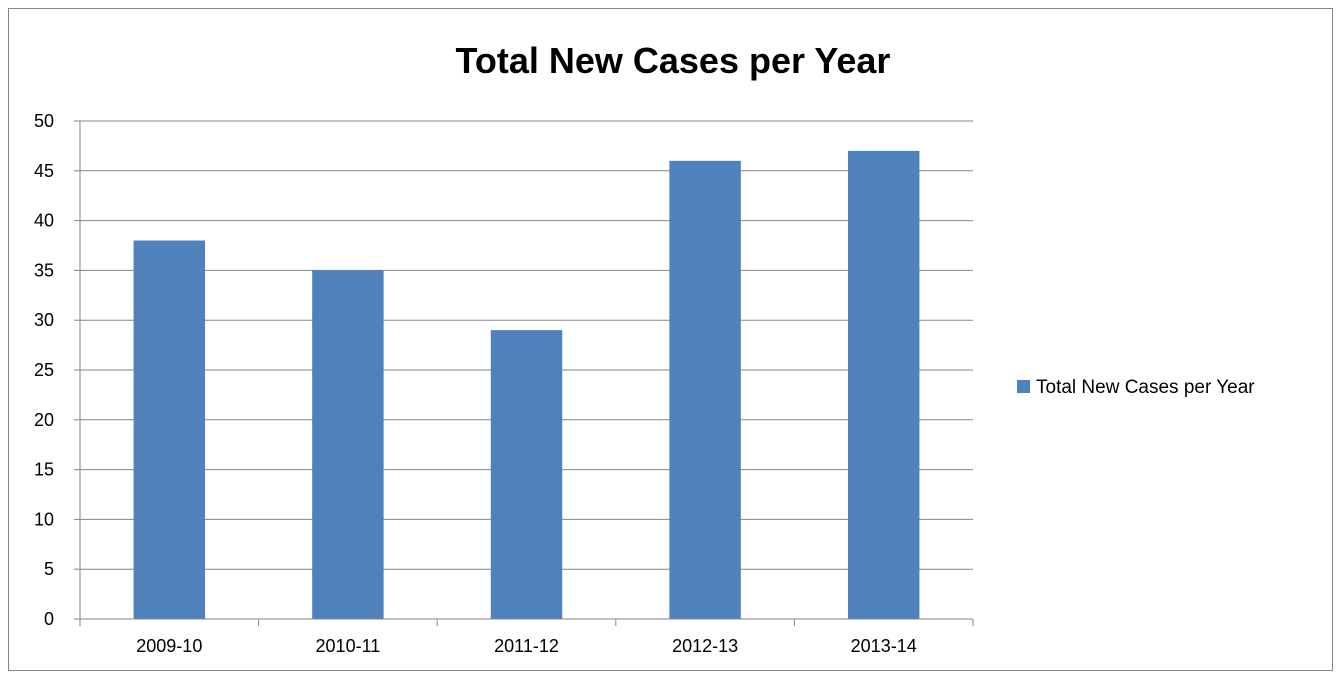  What do you see at coordinates (673, 60) in the screenshot?
I see `chart-title: Total New Cases per Year` at bounding box center [673, 60].